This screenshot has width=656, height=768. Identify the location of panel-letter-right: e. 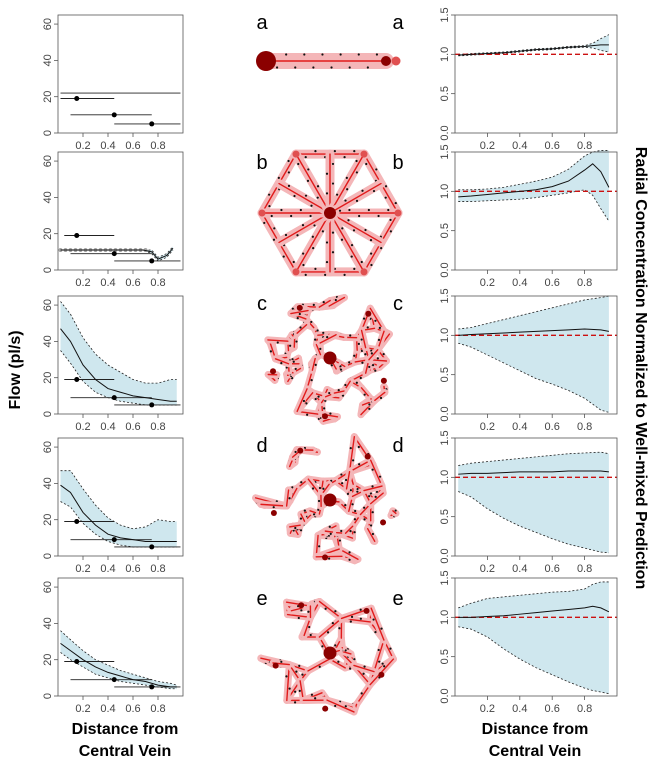
(397, 599).